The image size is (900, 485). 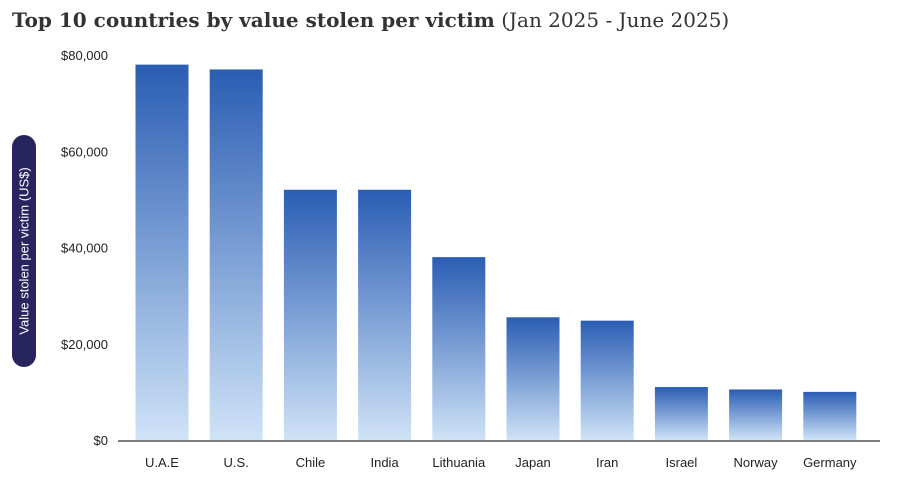 What do you see at coordinates (162, 252) in the screenshot?
I see `bar-u-a-e` at bounding box center [162, 252].